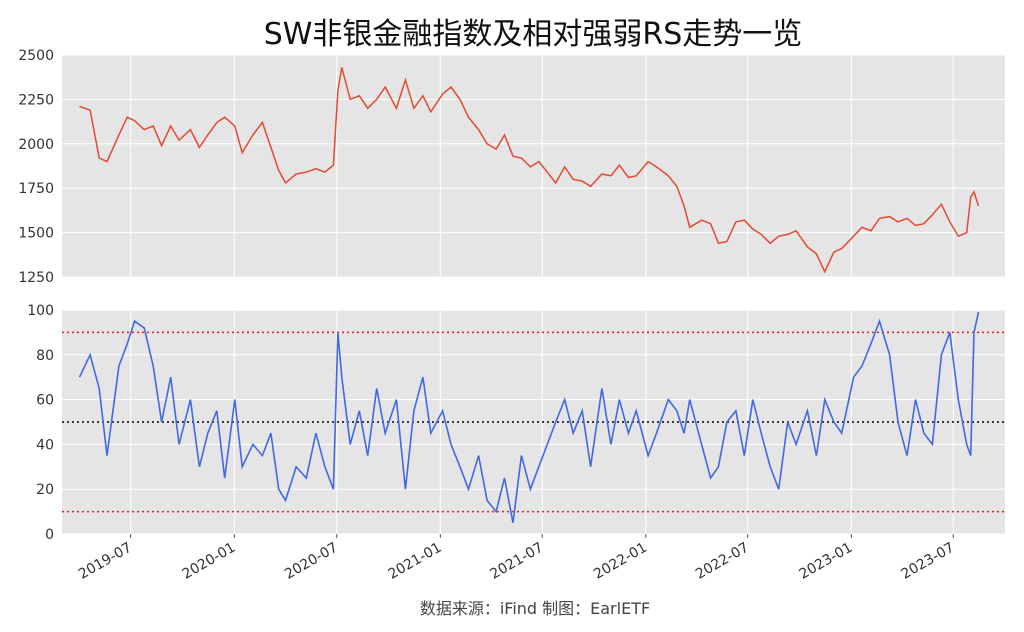 This screenshot has width=1024, height=632. I want to click on x-tick-label: 2020-07, so click(311, 561).